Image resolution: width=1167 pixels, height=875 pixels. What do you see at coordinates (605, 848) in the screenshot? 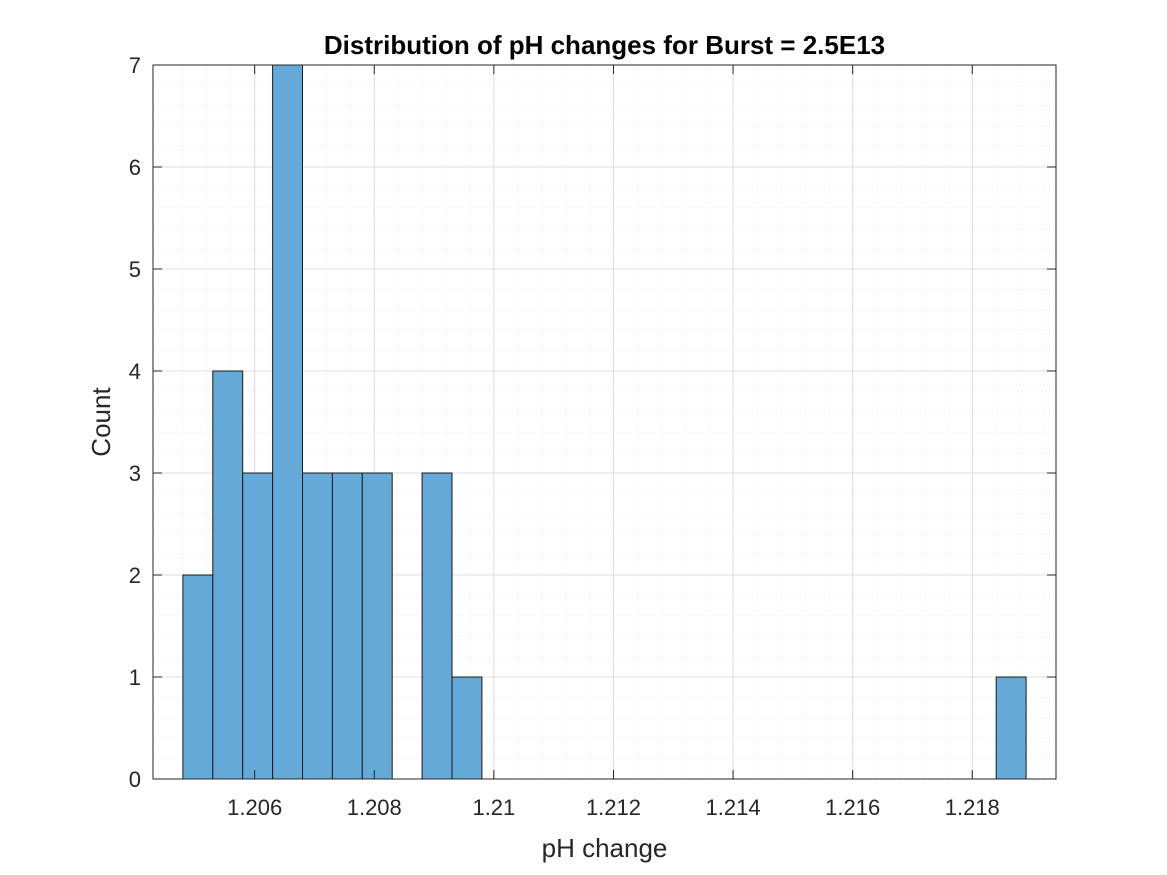
I see `x-axis-title: pH change` at bounding box center [605, 848].